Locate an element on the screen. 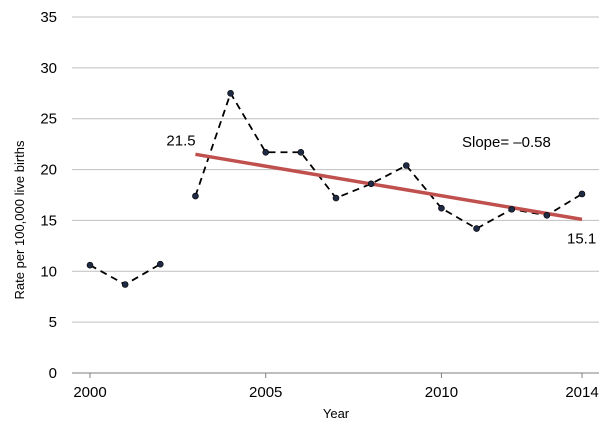 This screenshot has height=428, width=612. slope-annotation: Slope= –0.58 is located at coordinates (506, 142).